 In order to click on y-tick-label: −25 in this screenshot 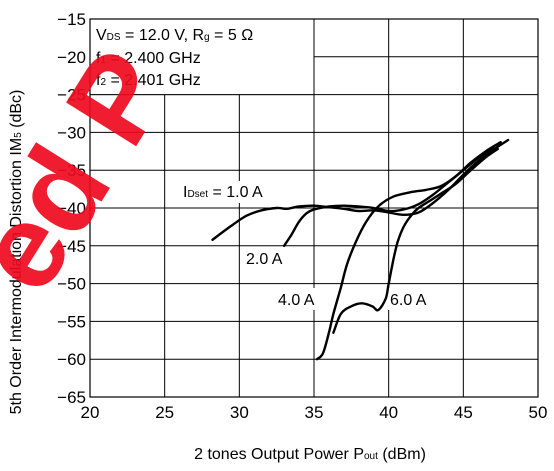, I will do `click(71, 95)`.